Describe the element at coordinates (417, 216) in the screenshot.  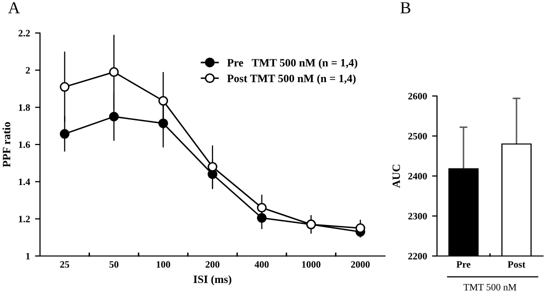
I see `y-tick-label: 2300` at that location.